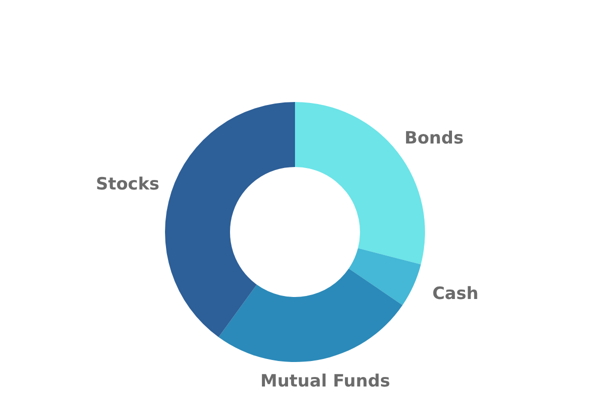  What do you see at coordinates (455, 294) in the screenshot?
I see `slice-label: Cash` at bounding box center [455, 294].